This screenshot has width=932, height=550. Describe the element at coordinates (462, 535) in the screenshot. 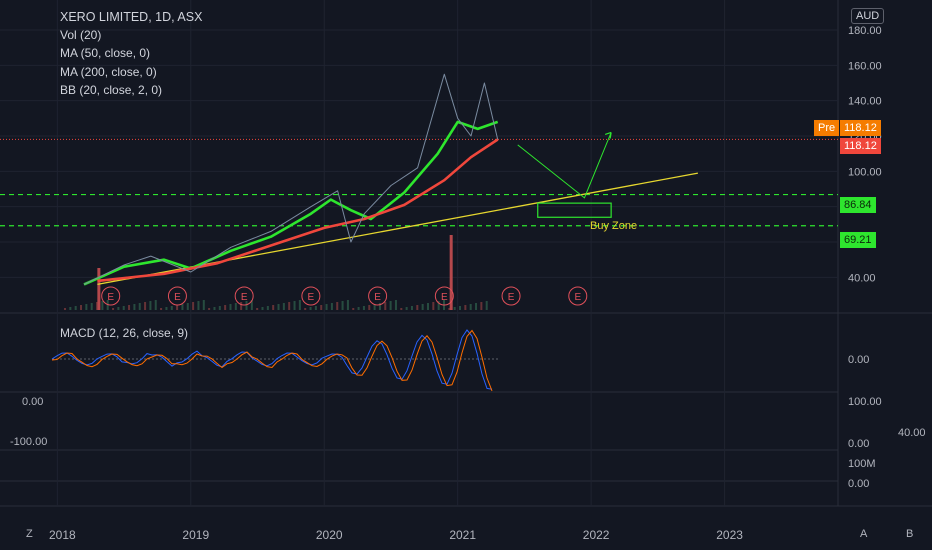

I see `x-tick-2021: 2021` at that location.